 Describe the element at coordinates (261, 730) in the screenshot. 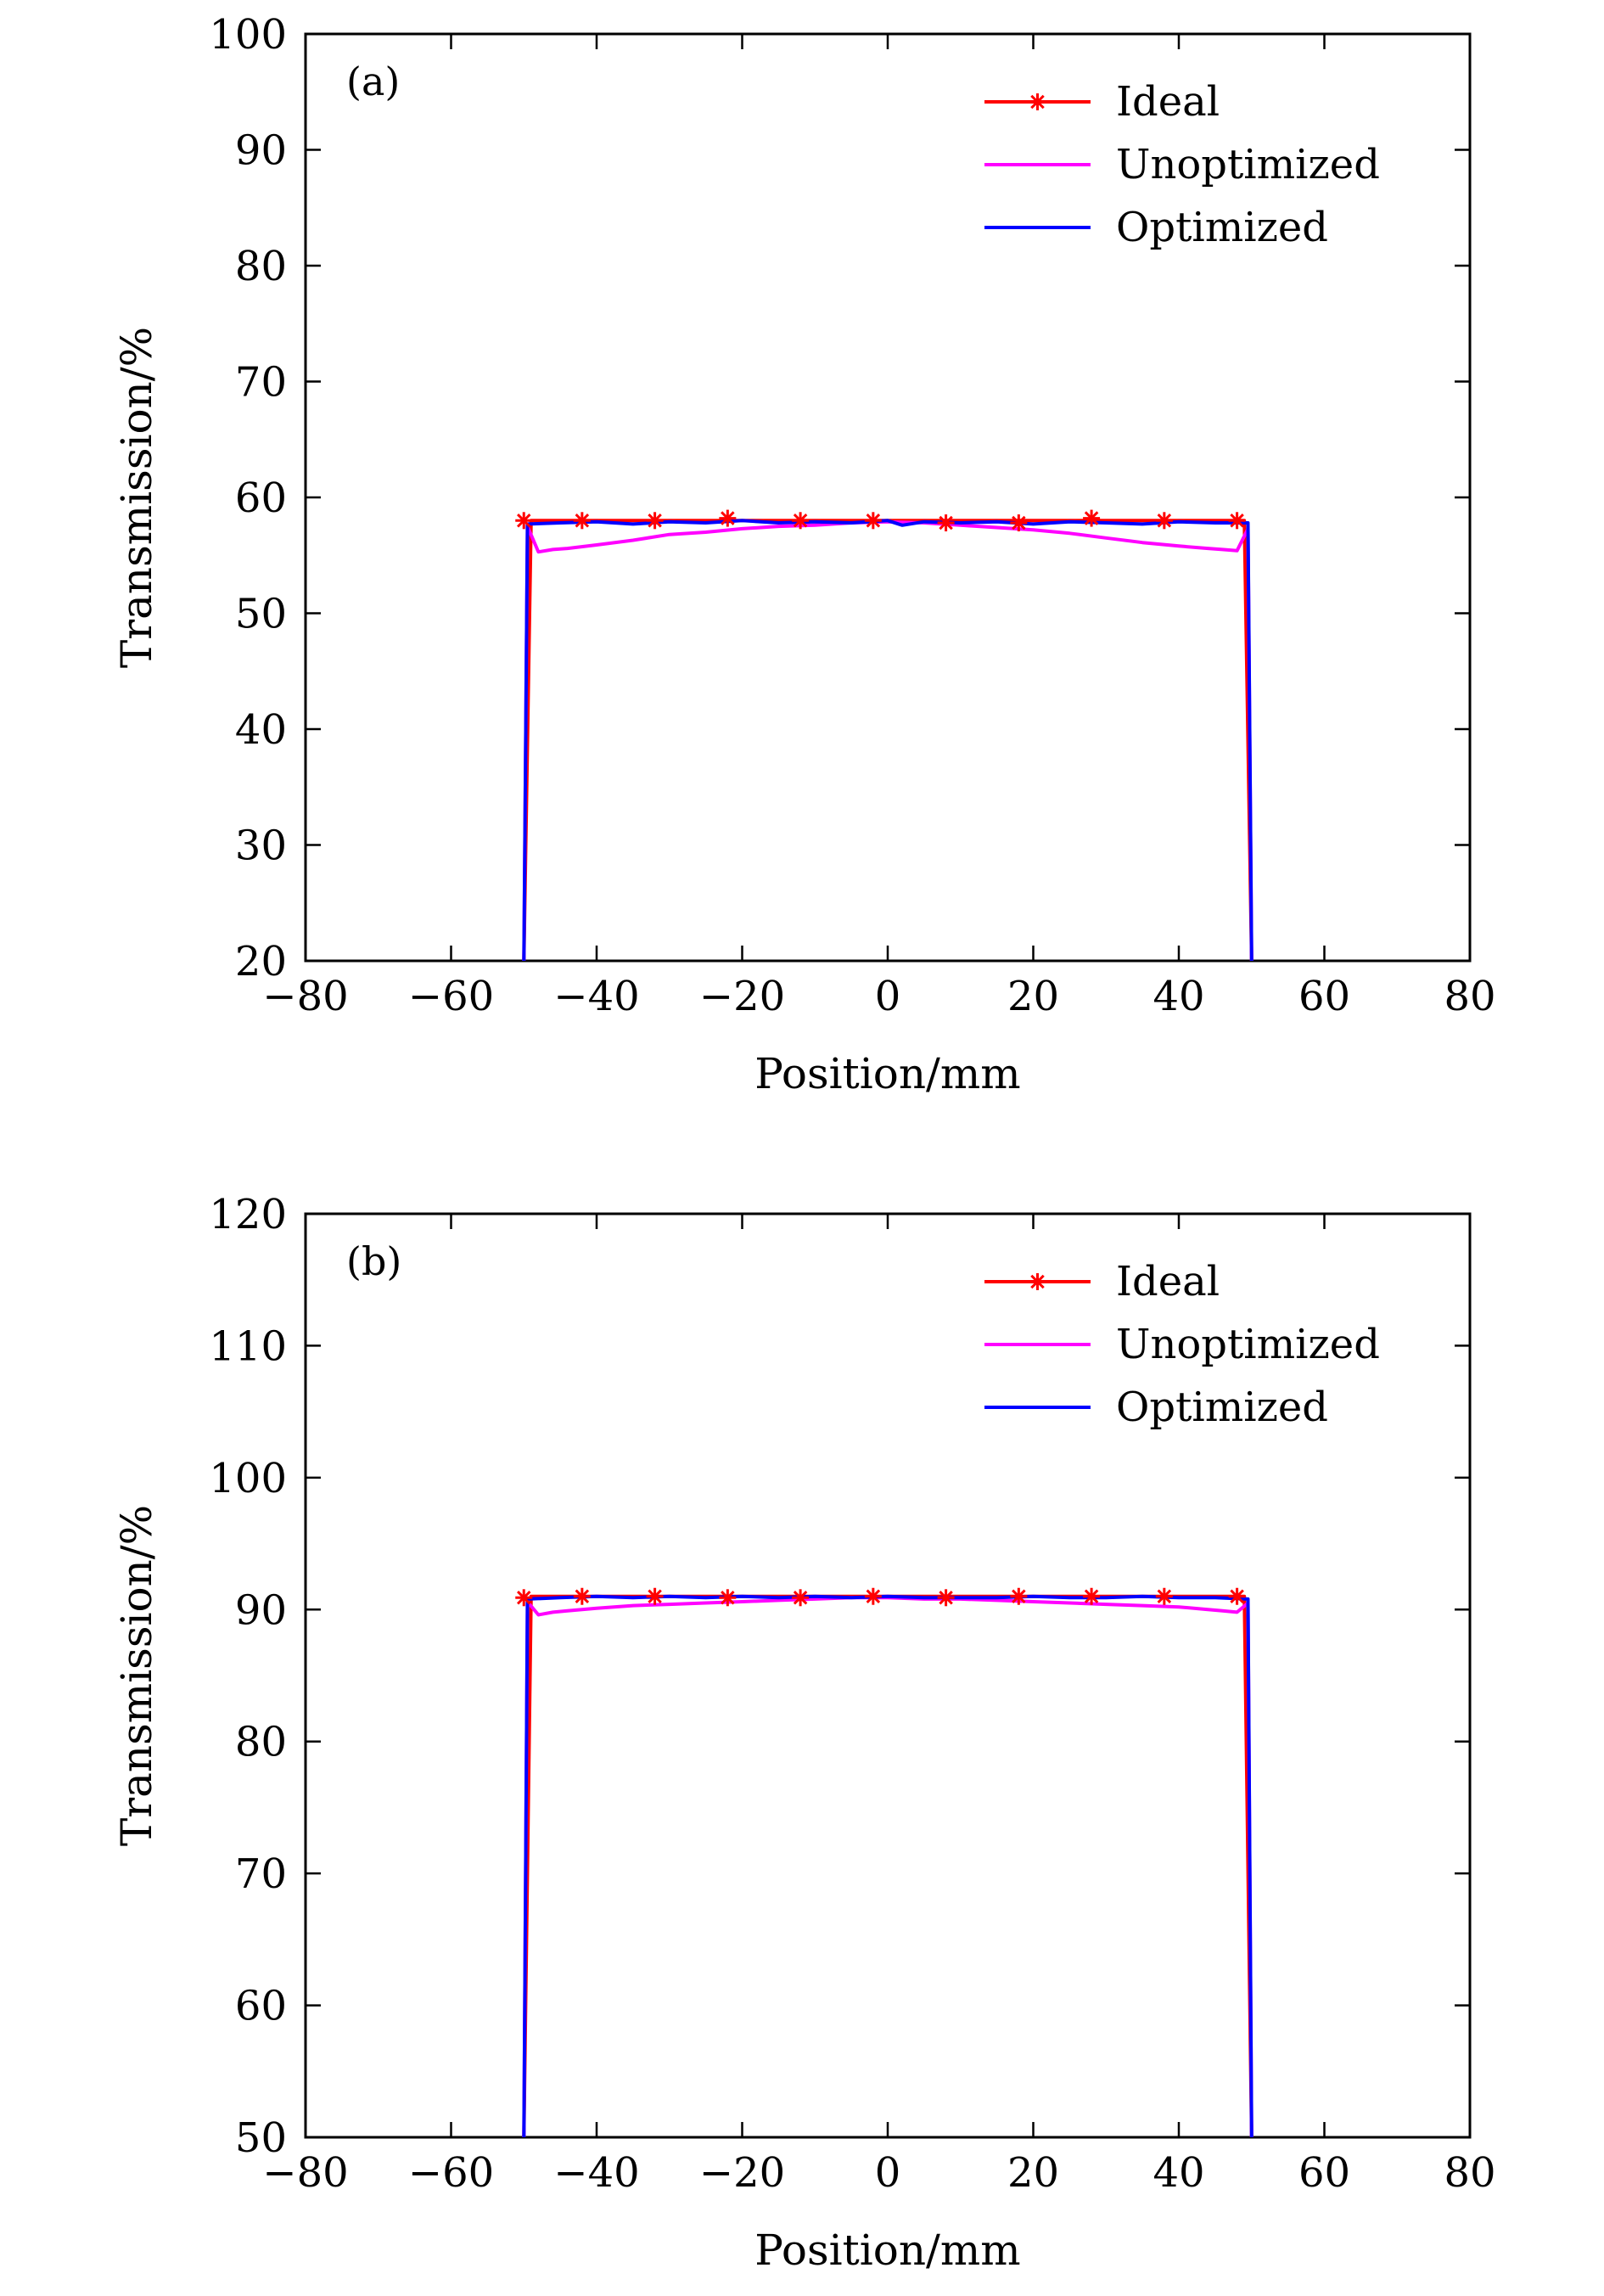

I see `y-tick-label: 40` at that location.